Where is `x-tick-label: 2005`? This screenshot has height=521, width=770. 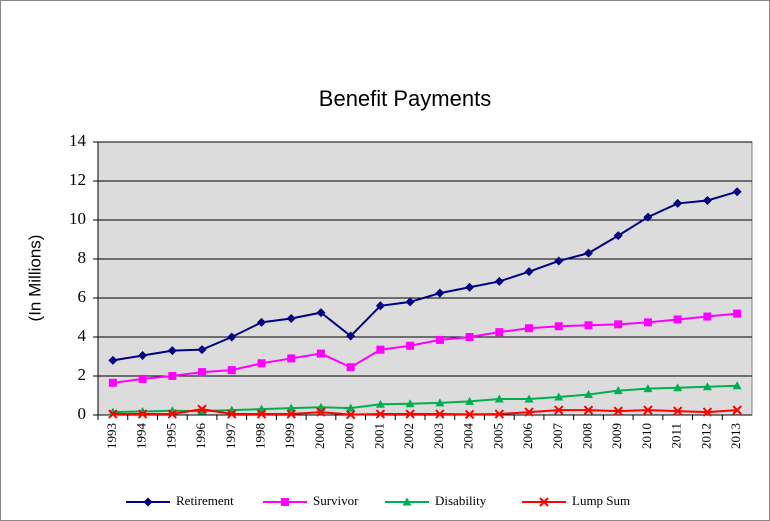
x-tick-label: 2005 is located at coordinates (497, 436).